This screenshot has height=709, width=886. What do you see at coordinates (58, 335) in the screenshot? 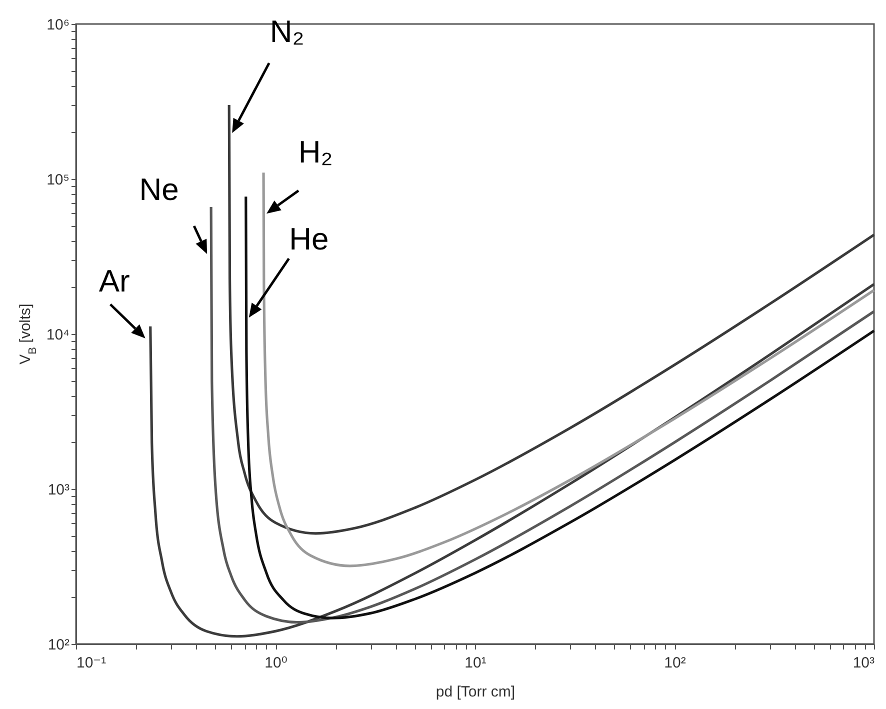
I see `y-tick-label: 10⁴` at bounding box center [58, 335].